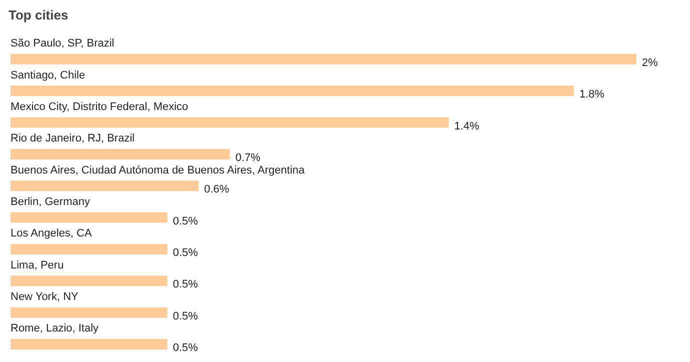 The width and height of the screenshot is (690, 362). Describe the element at coordinates (50, 202) in the screenshot. I see `y-tick-label: Berlin, Germany` at that location.